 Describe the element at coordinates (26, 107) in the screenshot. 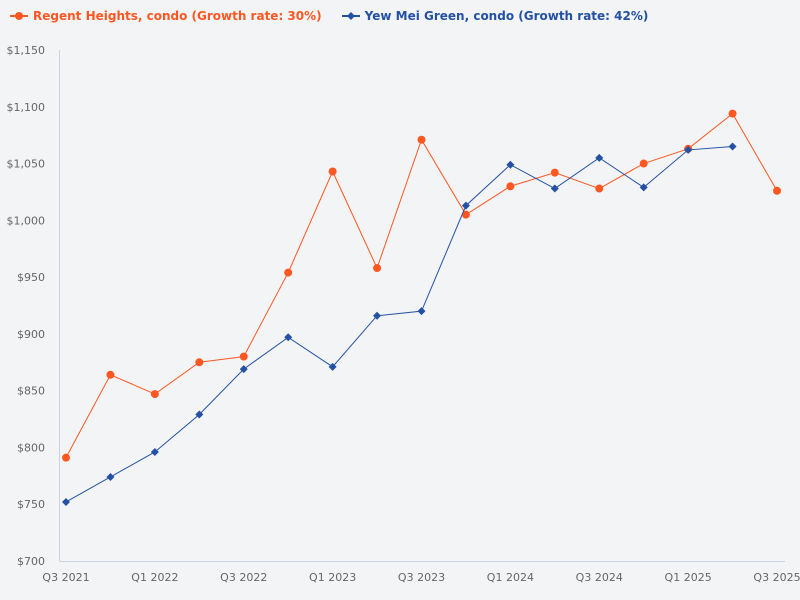

I see `y-tick-label: $1,100` at that location.